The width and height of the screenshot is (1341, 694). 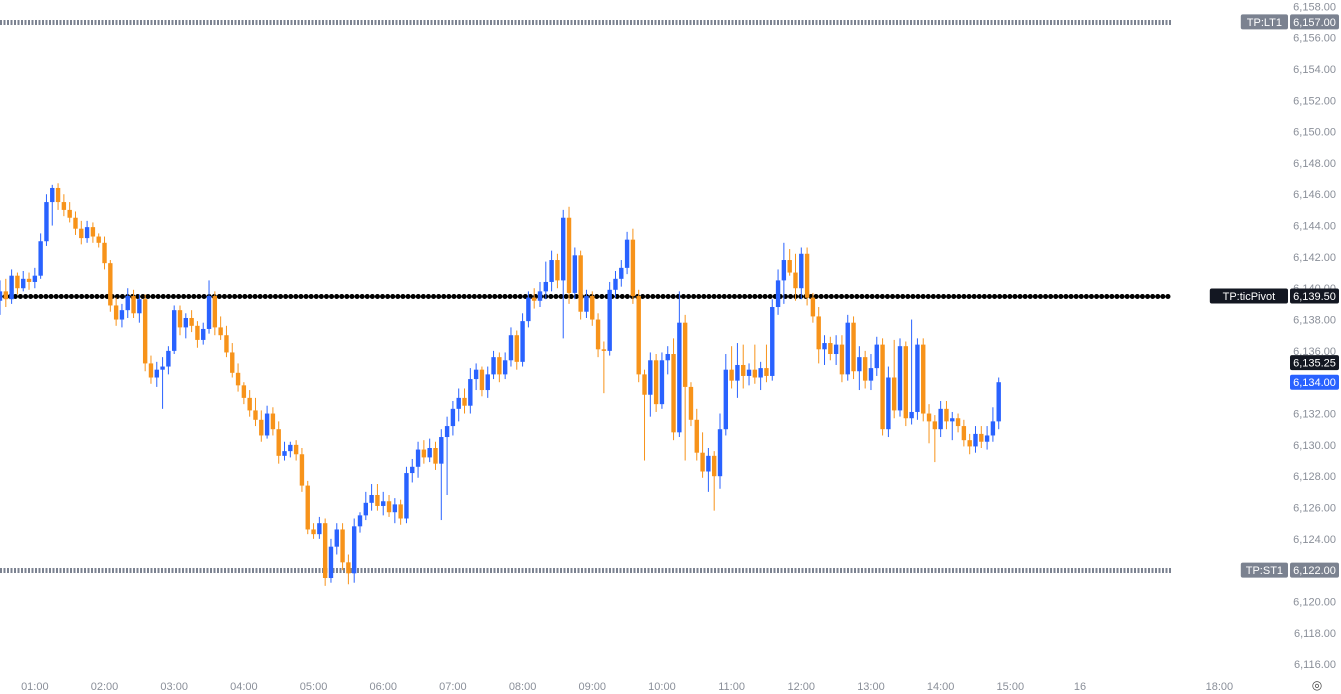 I want to click on time-tick-label: 02:00, so click(x=105, y=687).